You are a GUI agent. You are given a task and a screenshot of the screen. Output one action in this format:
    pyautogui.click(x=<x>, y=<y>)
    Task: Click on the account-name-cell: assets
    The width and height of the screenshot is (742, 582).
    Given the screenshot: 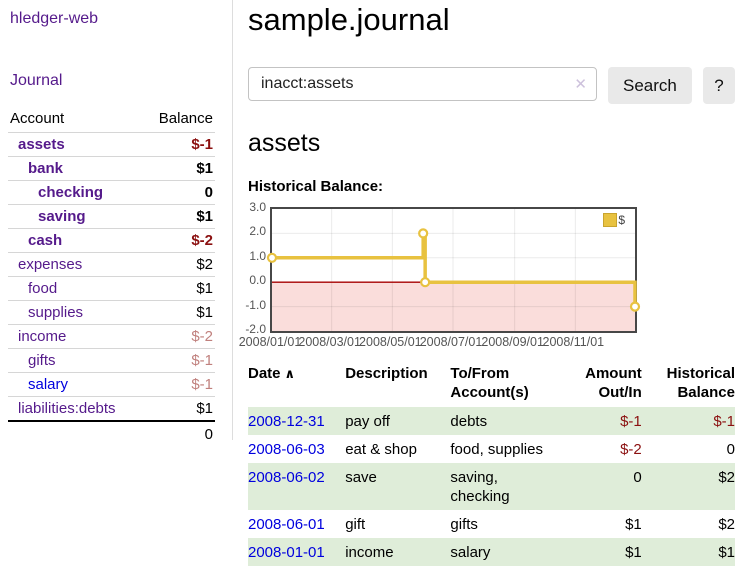 What is the action you would take?
    pyautogui.click(x=74, y=145)
    